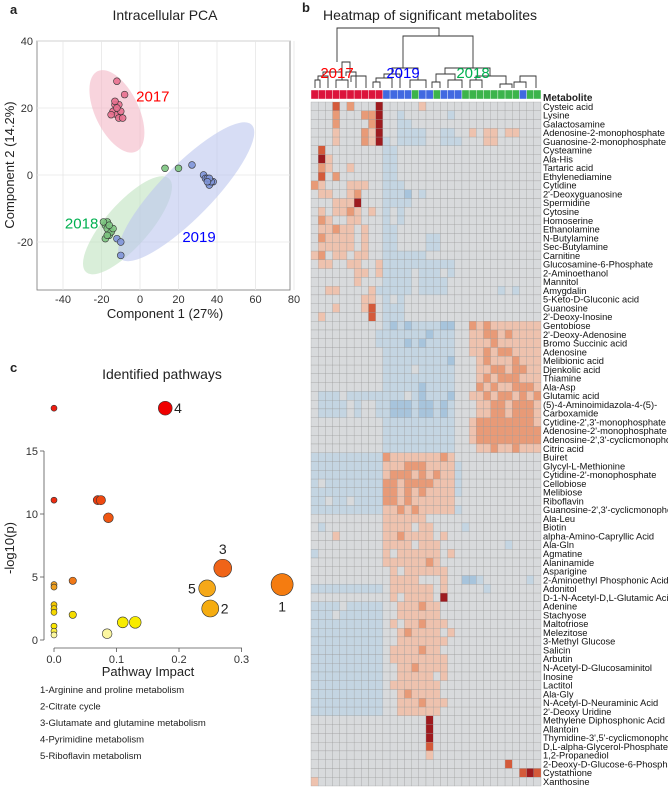 The width and height of the screenshot is (668, 791). What do you see at coordinates (584, 335) in the screenshot?
I see `metabolite-label: 2'-Deoxy-Adenosine` at bounding box center [584, 335].